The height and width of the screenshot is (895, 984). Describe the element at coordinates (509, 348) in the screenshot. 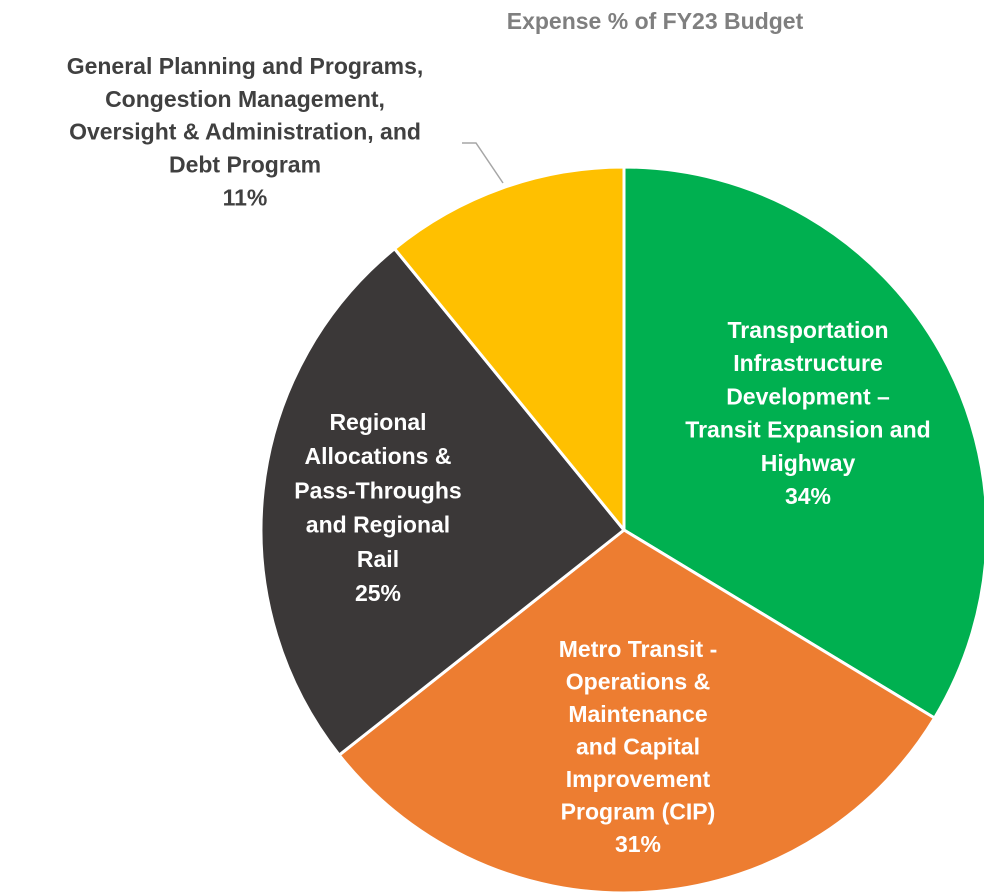

I see `pie-slice` at that location.